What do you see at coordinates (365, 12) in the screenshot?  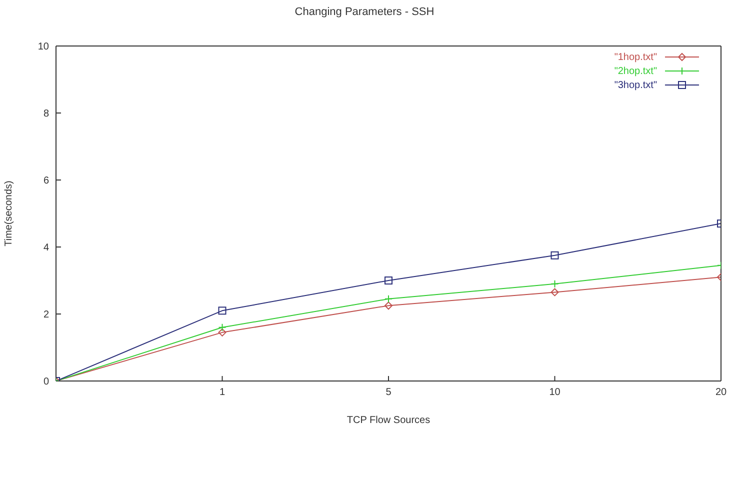 I see `chart-title: Changing Parameters - SSH` at bounding box center [365, 12].